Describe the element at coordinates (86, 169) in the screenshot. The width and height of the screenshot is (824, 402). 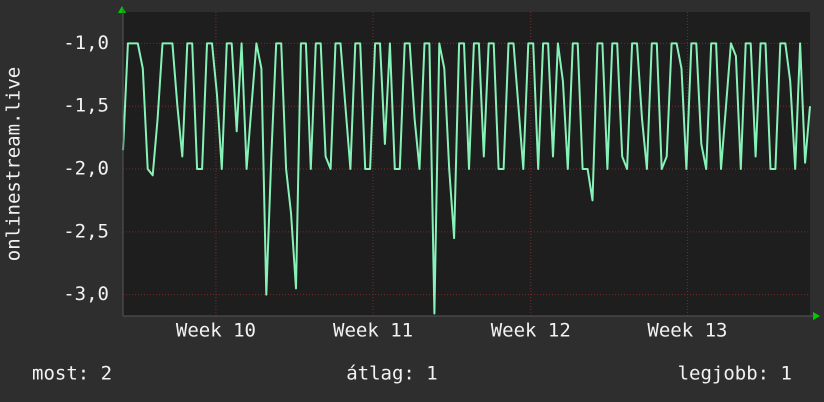
I see `y-tick-label: -2,0` at that location.